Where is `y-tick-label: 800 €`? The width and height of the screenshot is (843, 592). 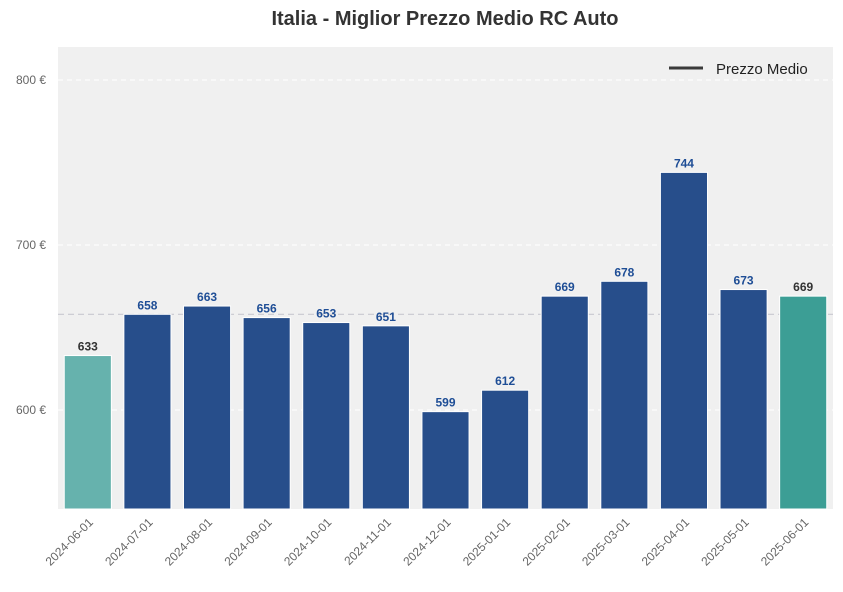 y-tick-label: 800 € is located at coordinates (31, 80).